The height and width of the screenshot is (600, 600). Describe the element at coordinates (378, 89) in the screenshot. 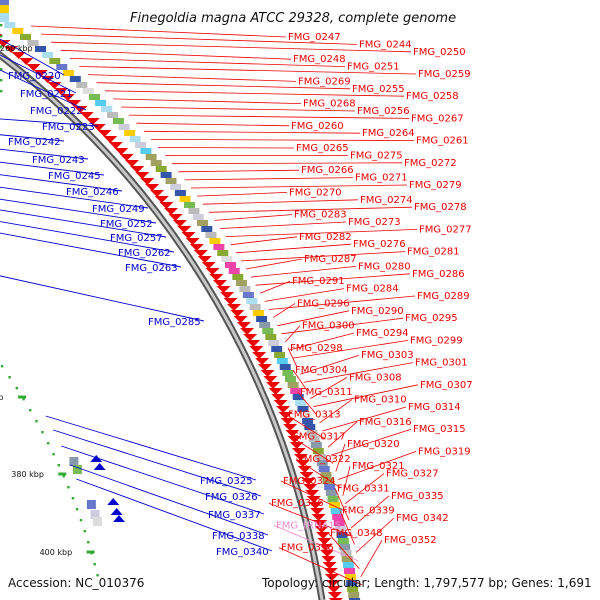

I see `gene-label-minus: FMG_0255` at that location.